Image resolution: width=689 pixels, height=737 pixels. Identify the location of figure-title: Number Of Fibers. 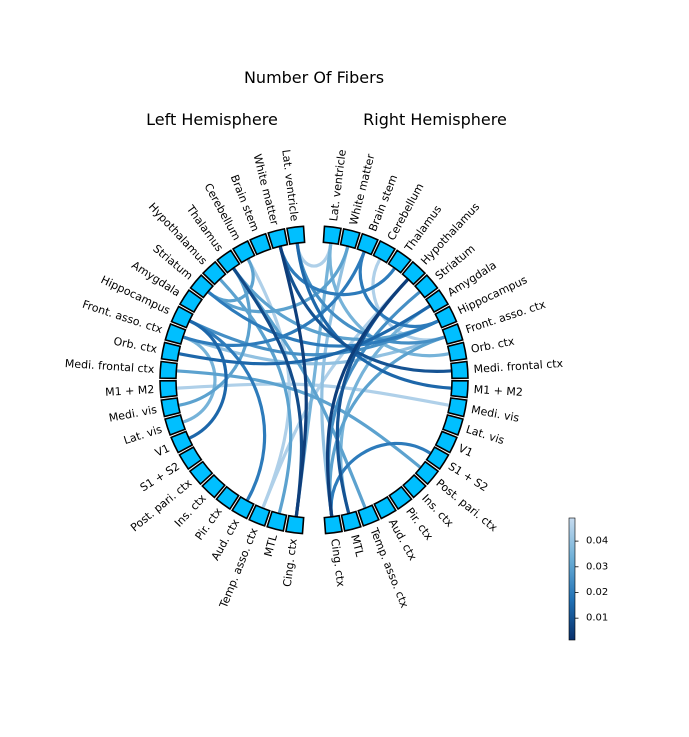
(314, 77).